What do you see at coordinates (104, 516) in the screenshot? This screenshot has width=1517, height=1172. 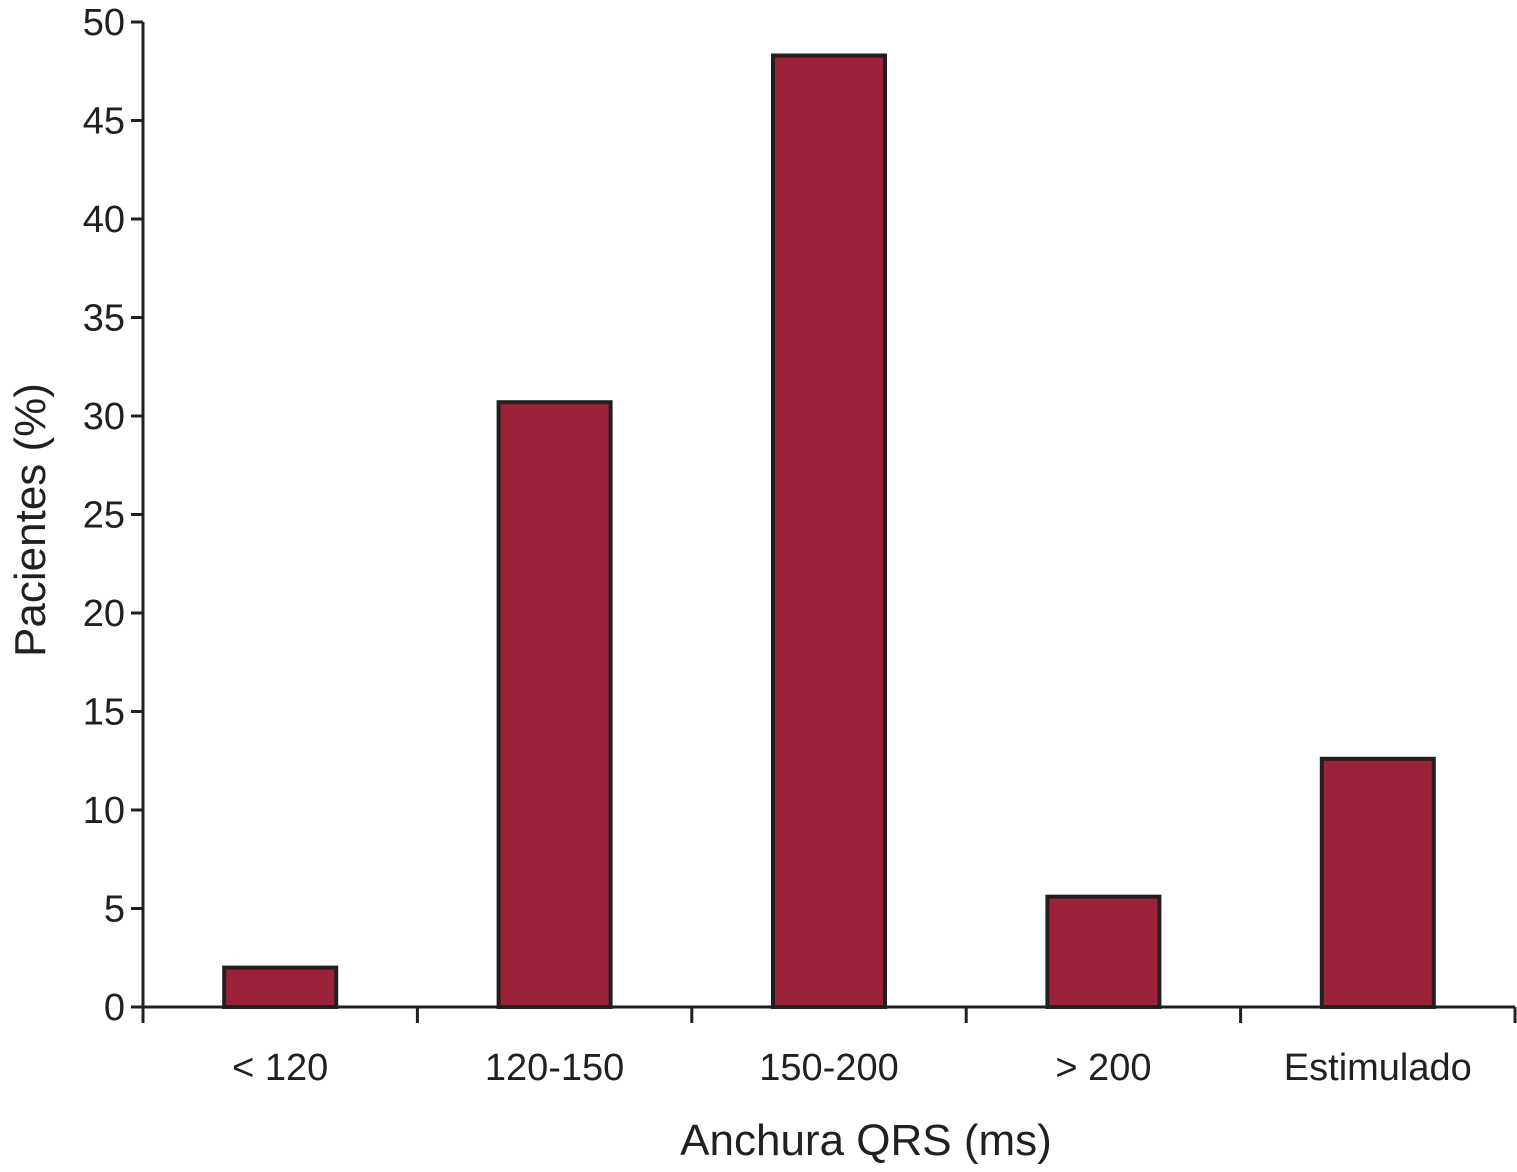 I see `y-tick-label: 25` at bounding box center [104, 516].